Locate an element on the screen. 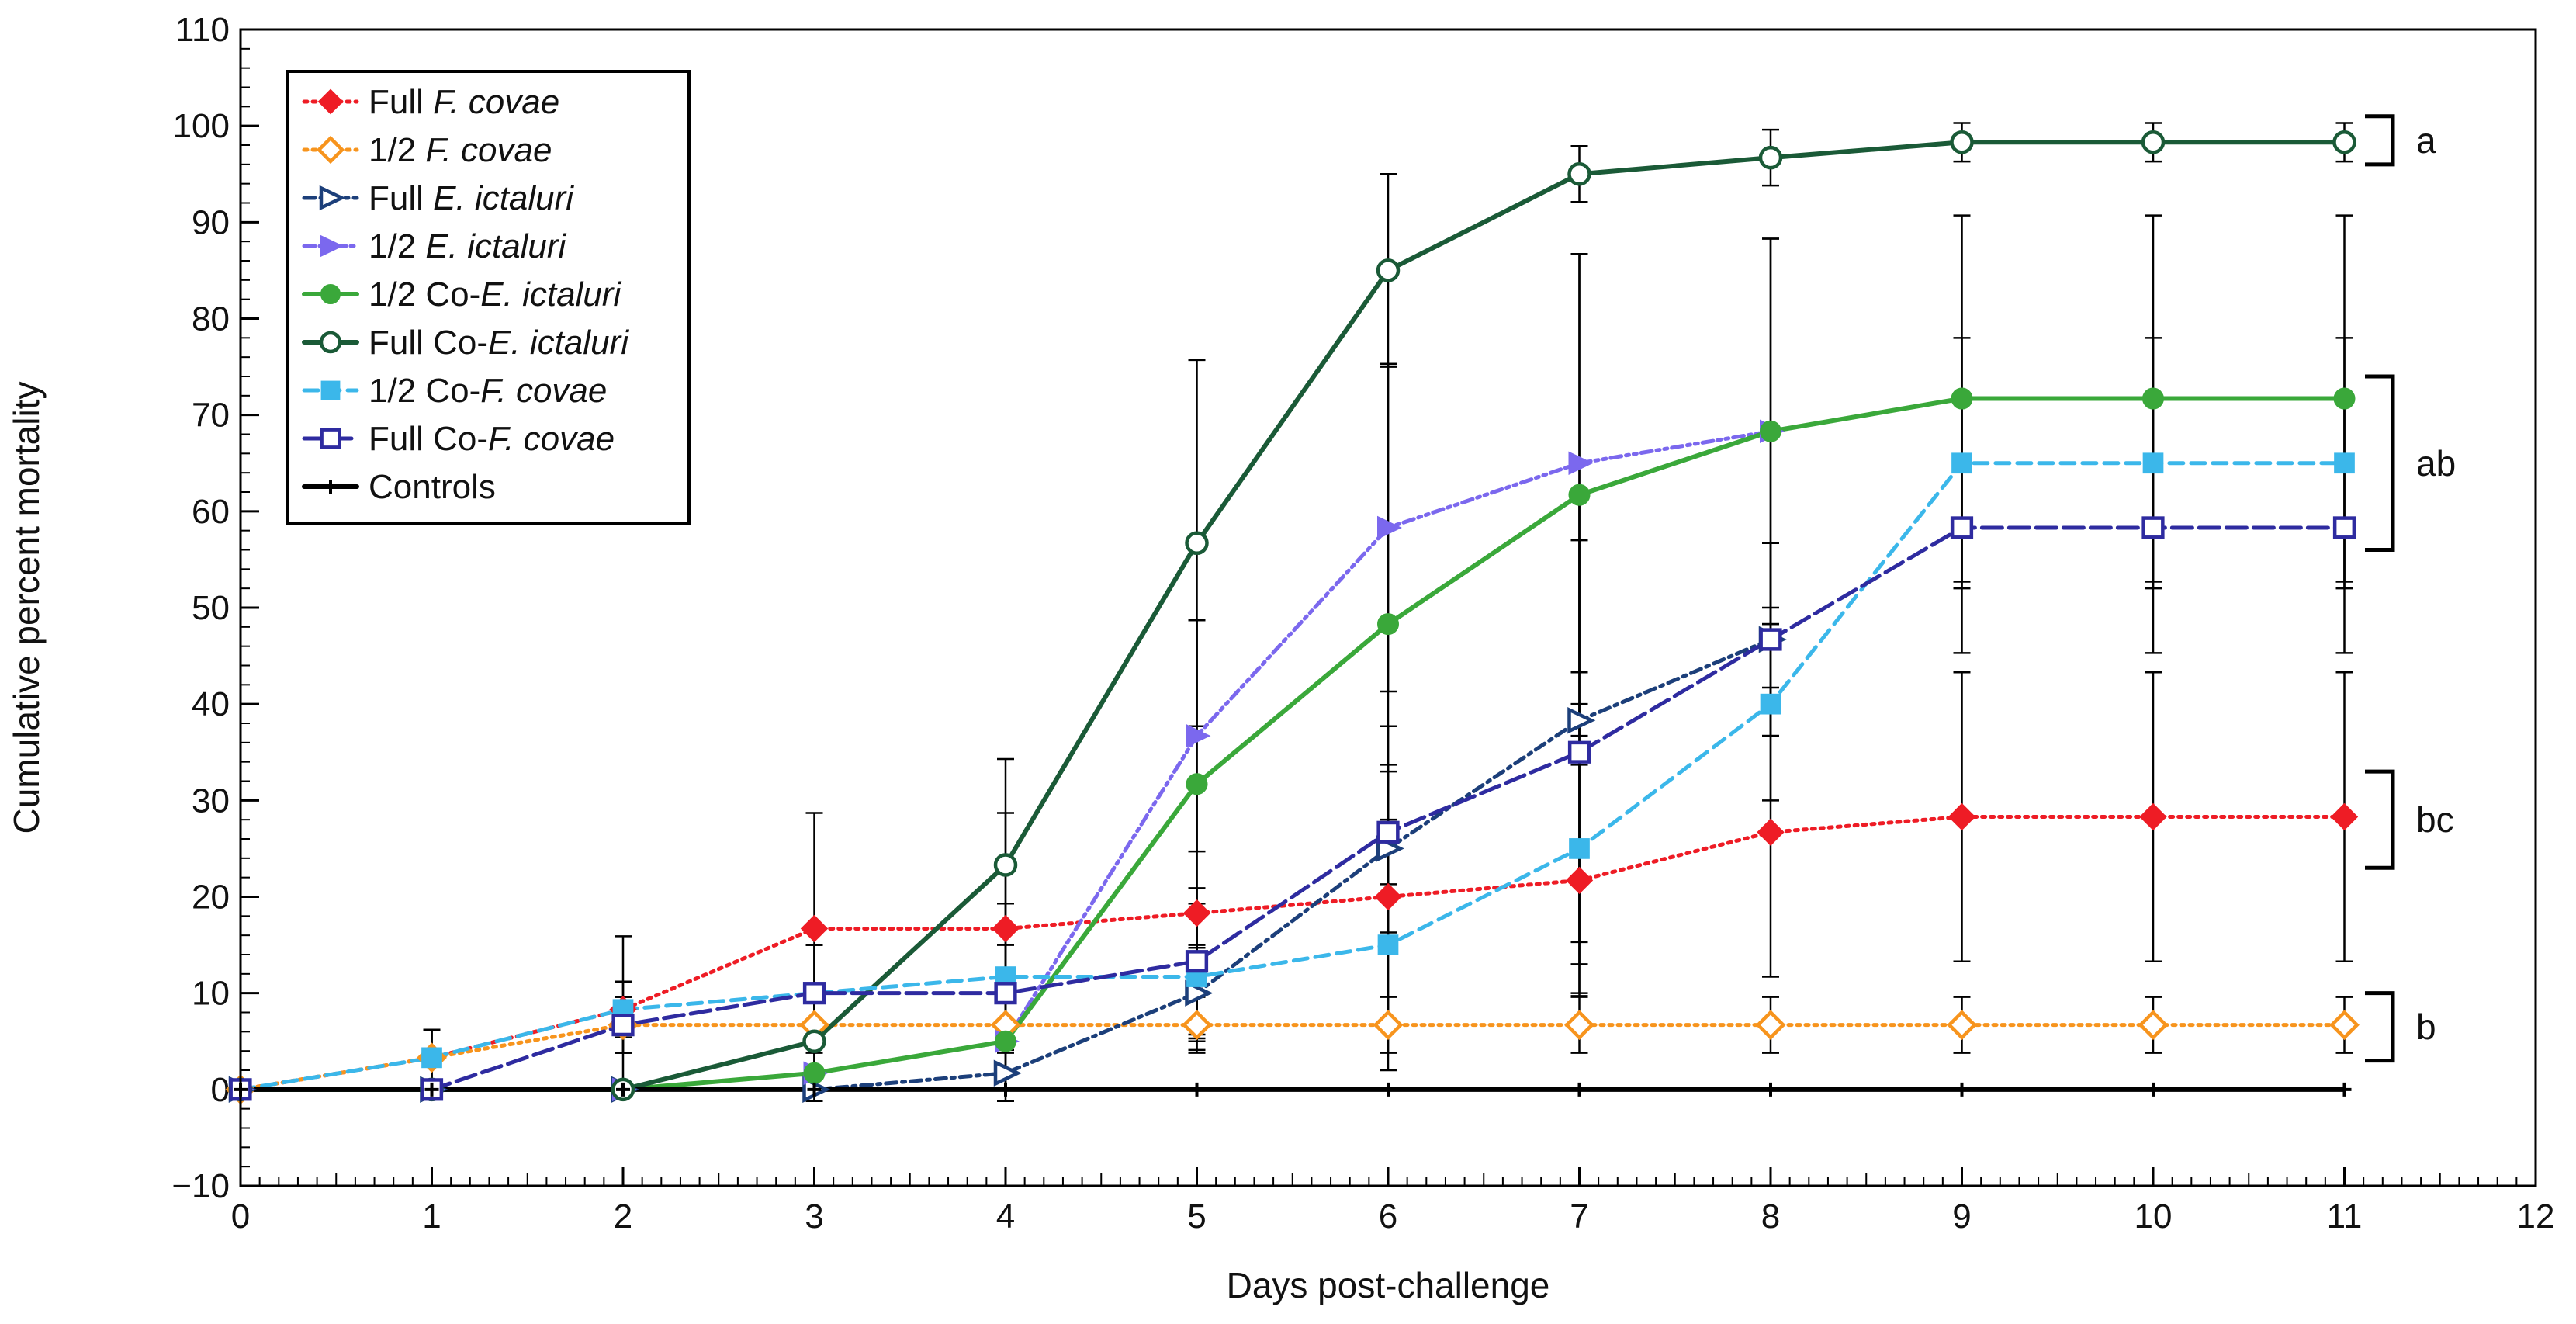 This screenshot has width=2576, height=1324. x-tick-label: 10 is located at coordinates (2154, 1216).